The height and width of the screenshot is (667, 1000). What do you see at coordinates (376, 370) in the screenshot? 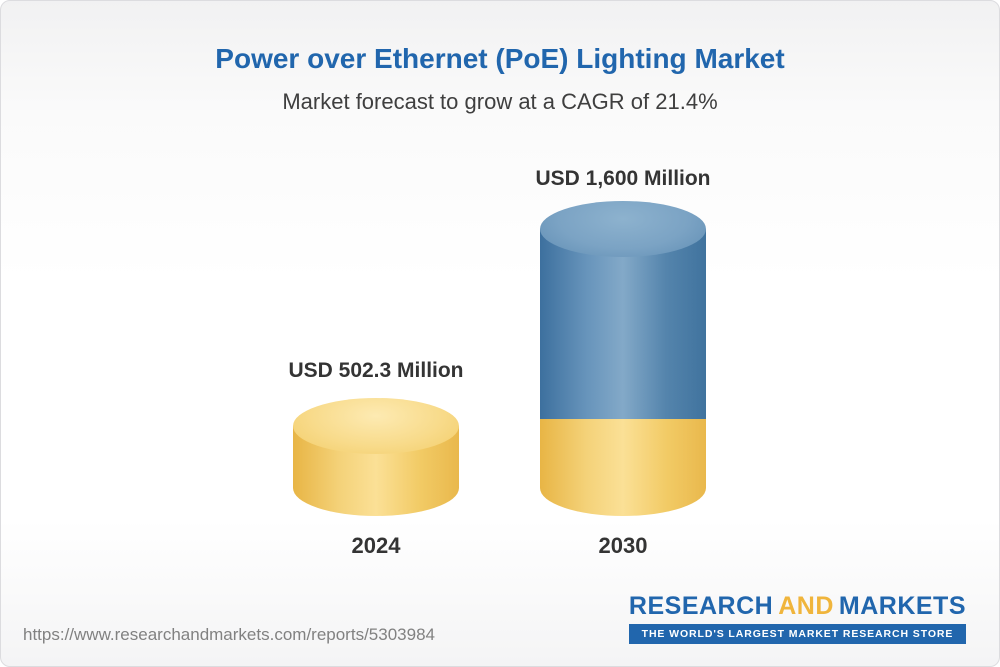
I see `value-label-2024: USD 502.3 Million` at bounding box center [376, 370].